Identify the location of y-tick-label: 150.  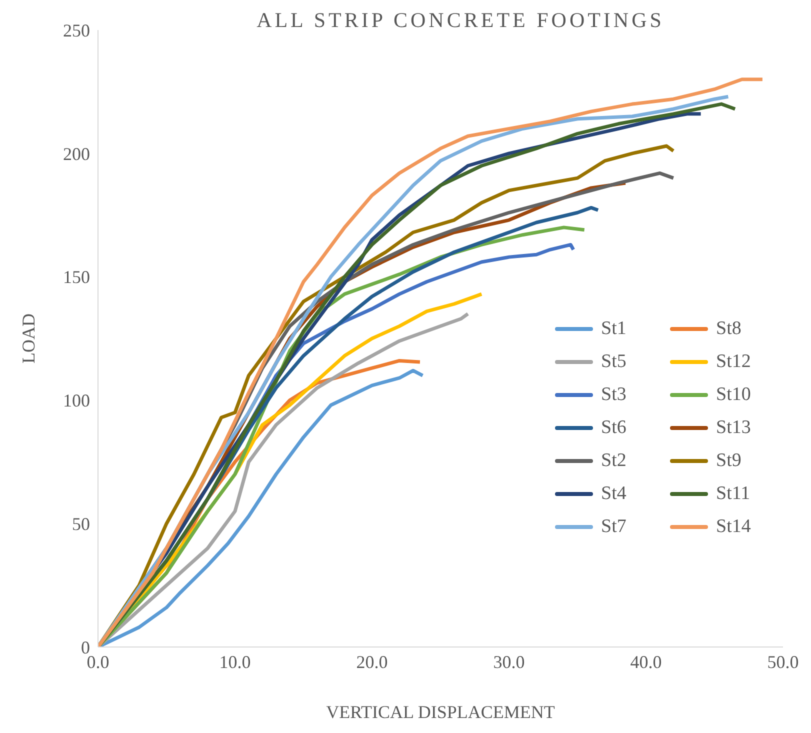
(76, 277).